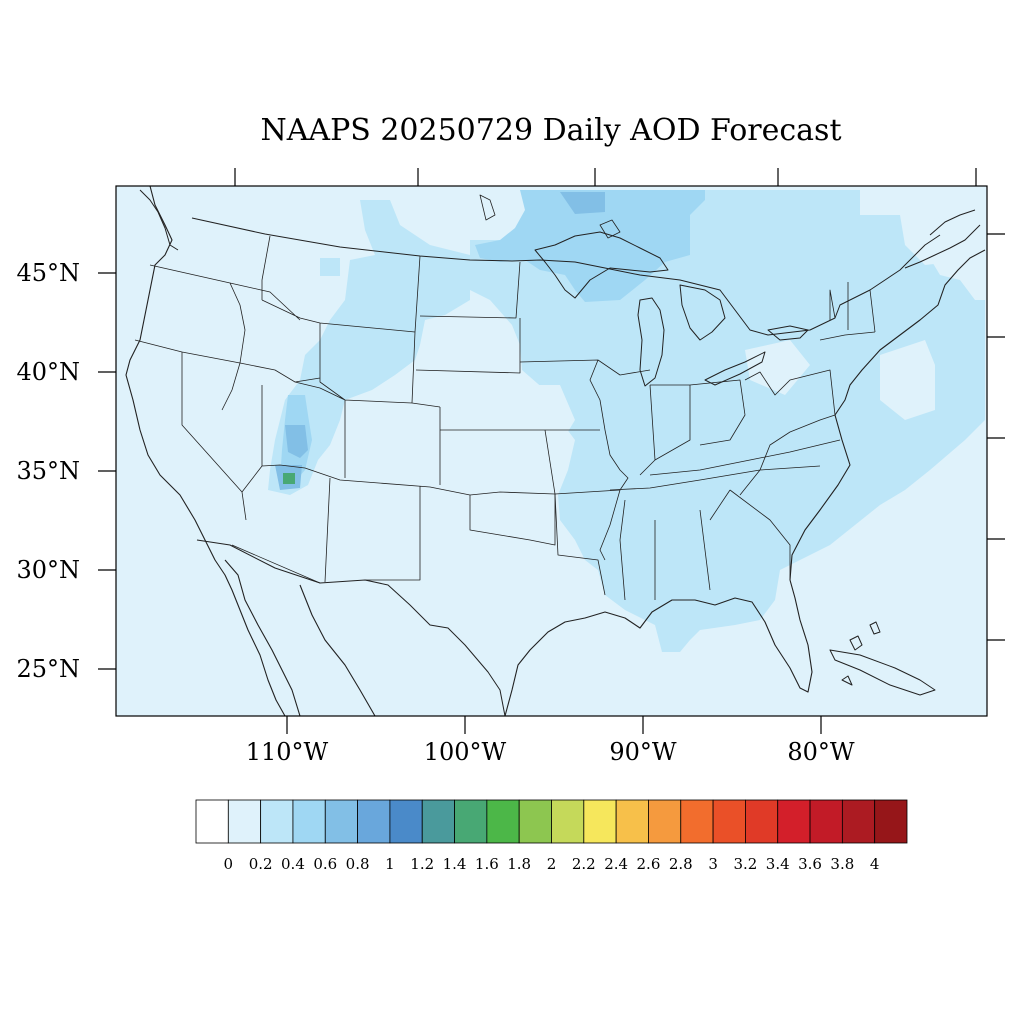 This screenshot has width=1024, height=1024. What do you see at coordinates (369, 347) in the screenshot?
I see `aod-region-west-plume` at bounding box center [369, 347].